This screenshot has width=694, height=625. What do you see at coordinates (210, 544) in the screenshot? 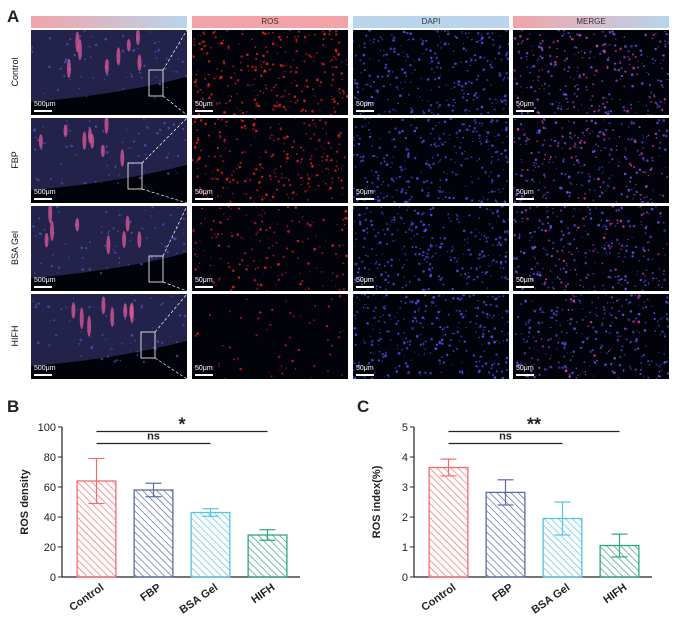
I see `bar-bsa-gel` at bounding box center [210, 544].